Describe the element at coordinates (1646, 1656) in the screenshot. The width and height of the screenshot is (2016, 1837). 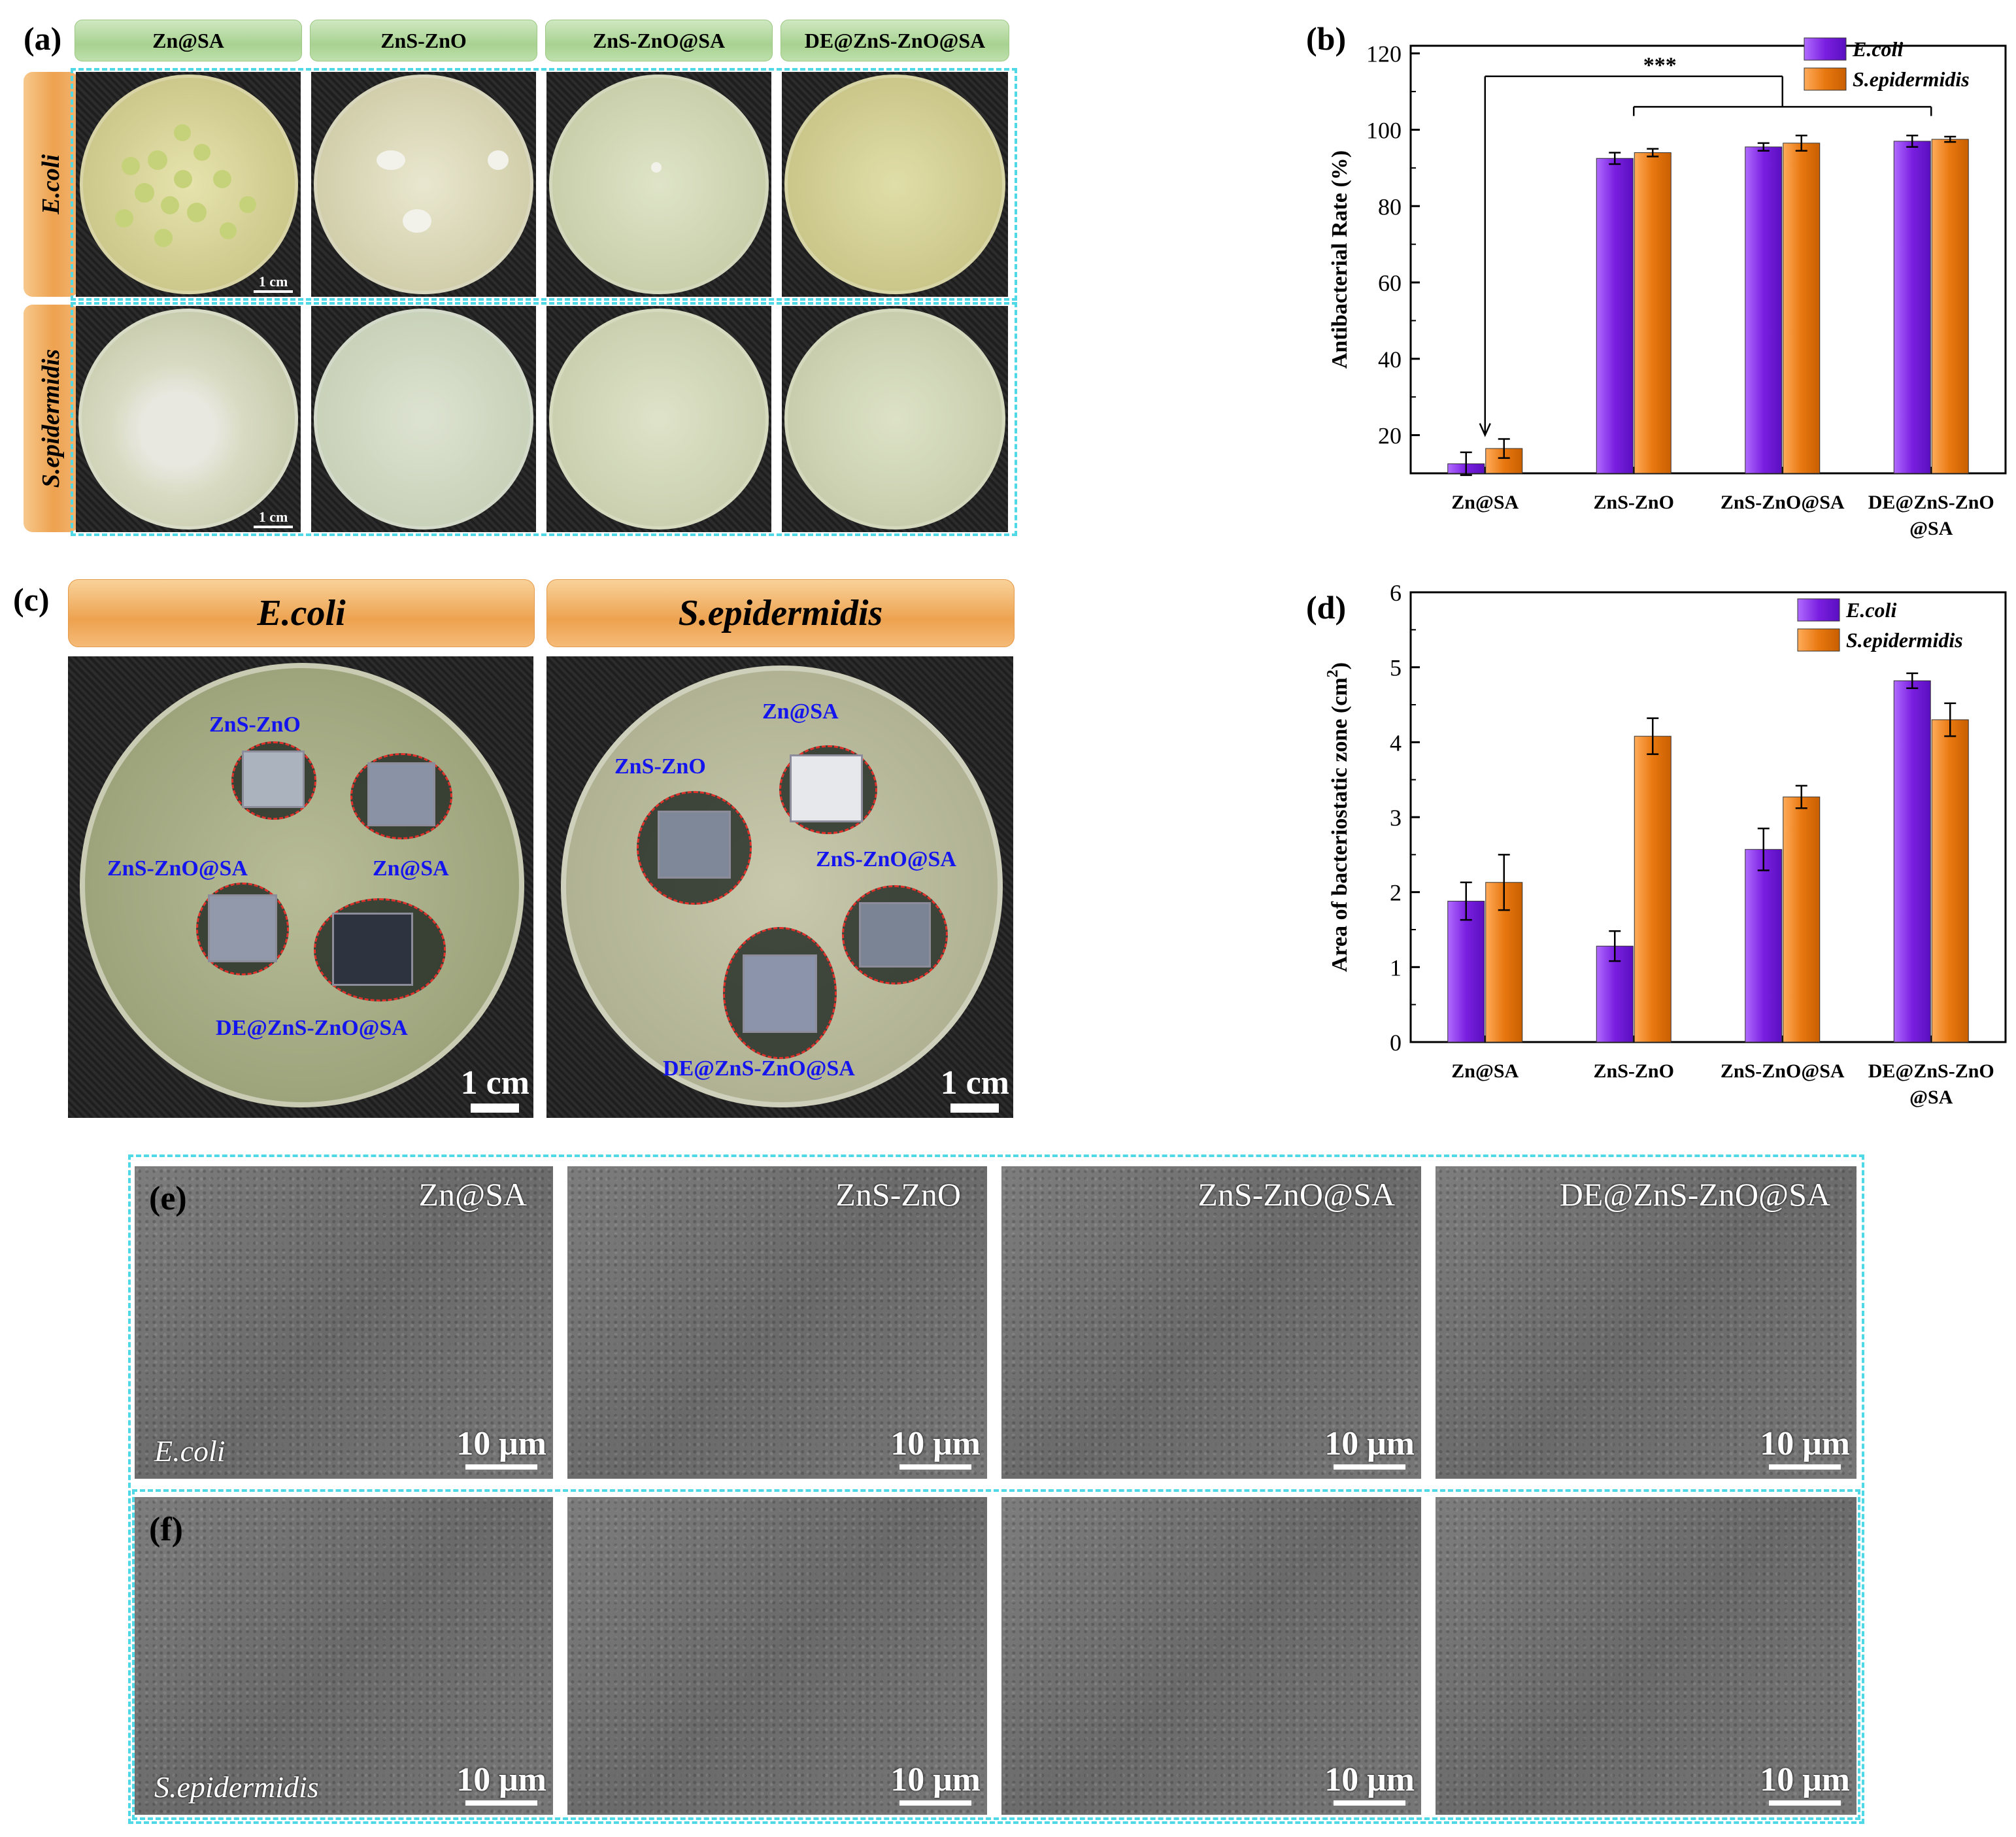
I see `sem-f-de: 10 μm` at that location.